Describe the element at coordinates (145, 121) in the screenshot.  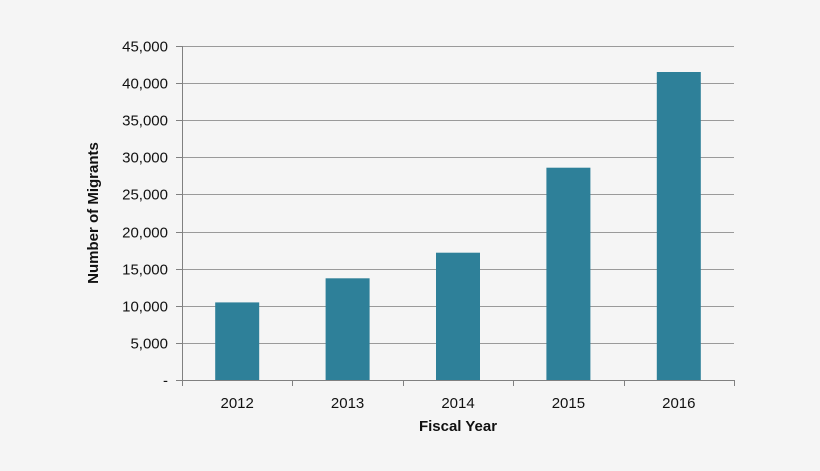
I see `y-tick-label: 35,000` at that location.